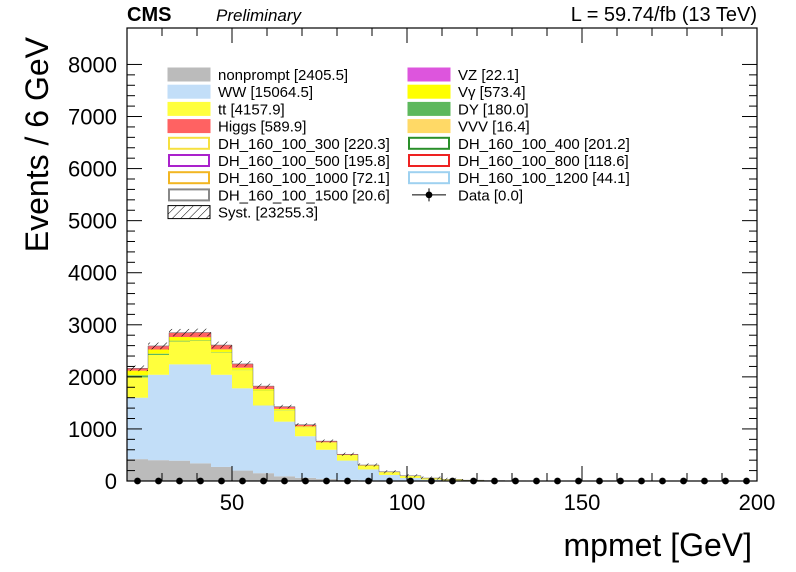 Image resolution: width=796 pixels, height=572 pixels. I want to click on legend-entry-3: Vγ [573.4], so click(466, 92).